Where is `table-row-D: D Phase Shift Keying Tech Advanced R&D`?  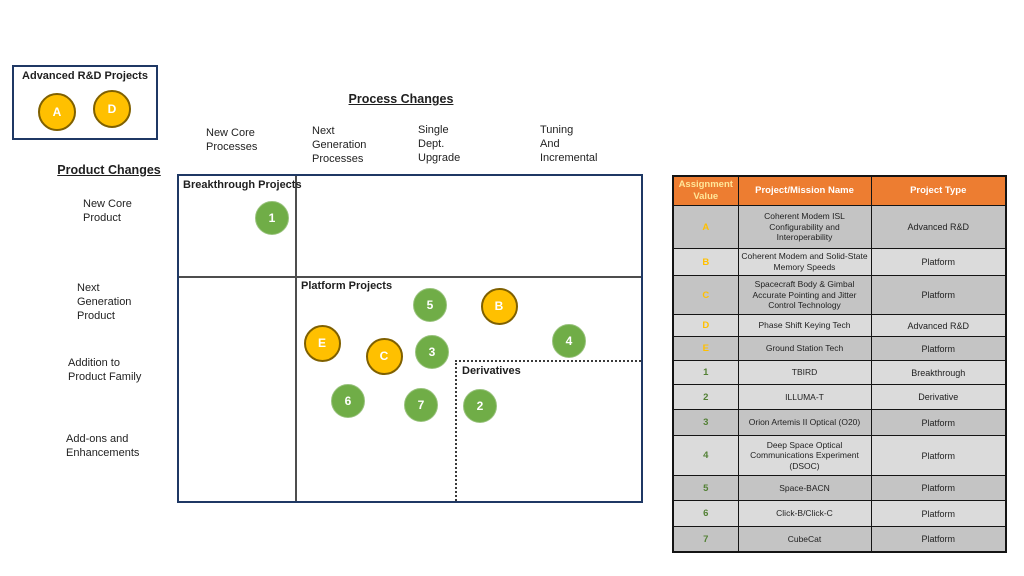 table-row-D: D Phase Shift Keying Tech Advanced R&D is located at coordinates (839, 325).